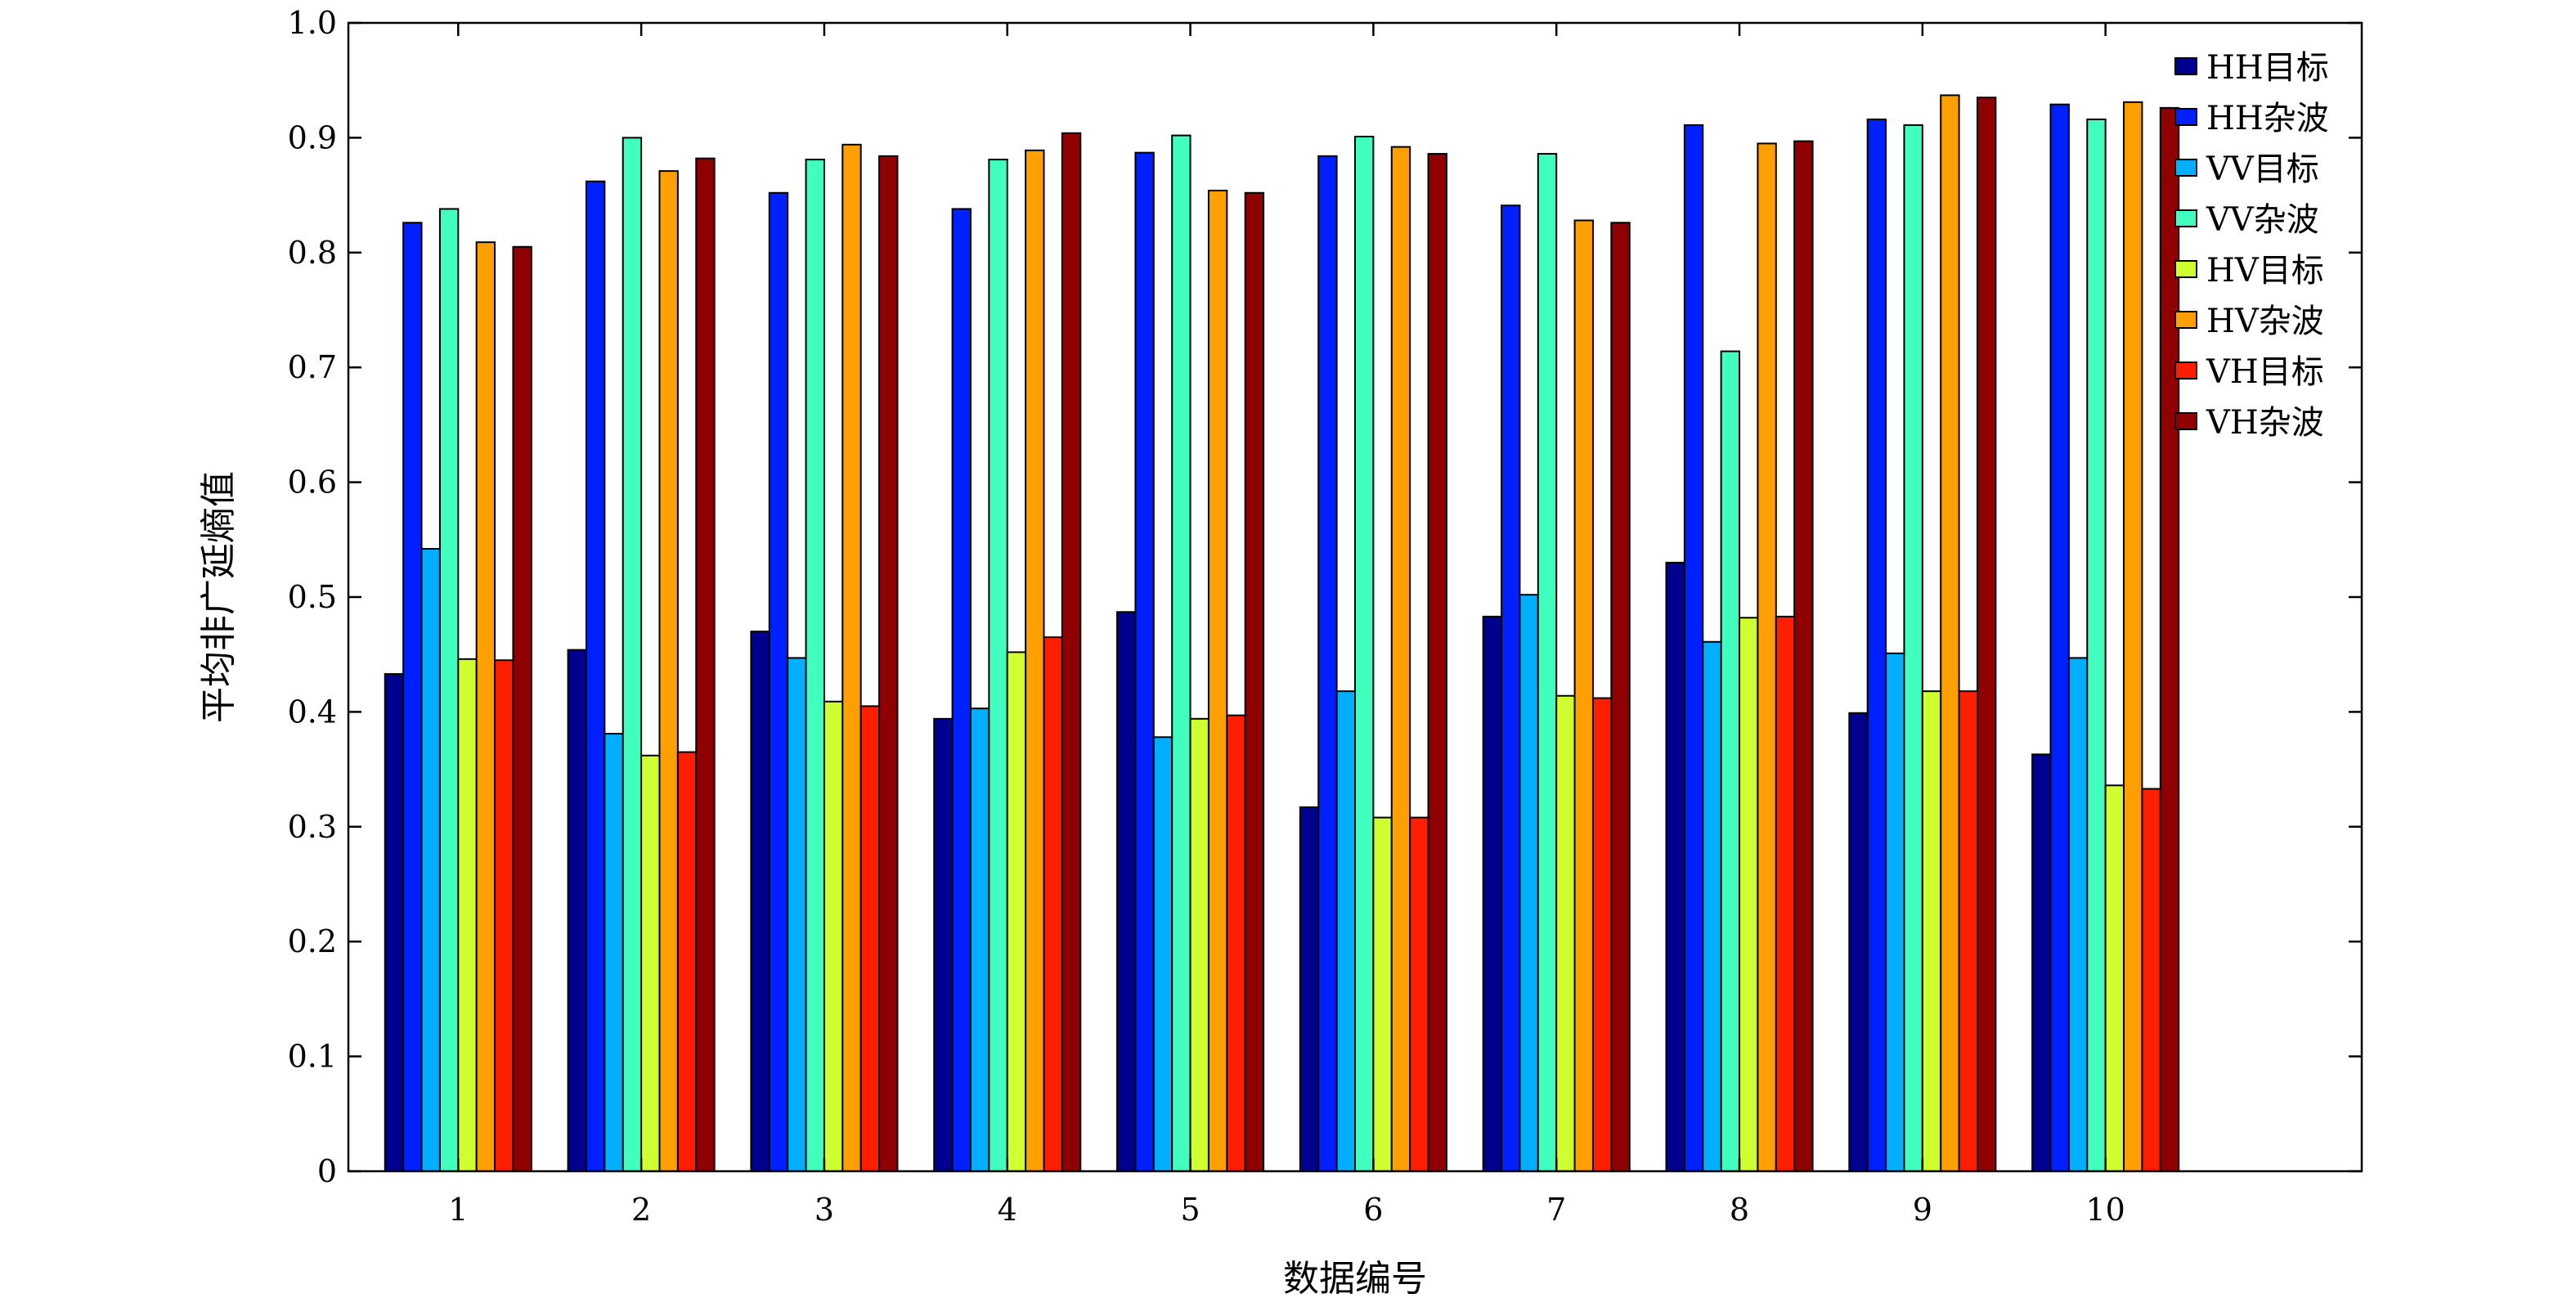  Describe the element at coordinates (1913, 648) in the screenshot. I see `bar-VV杂波-9` at that location.